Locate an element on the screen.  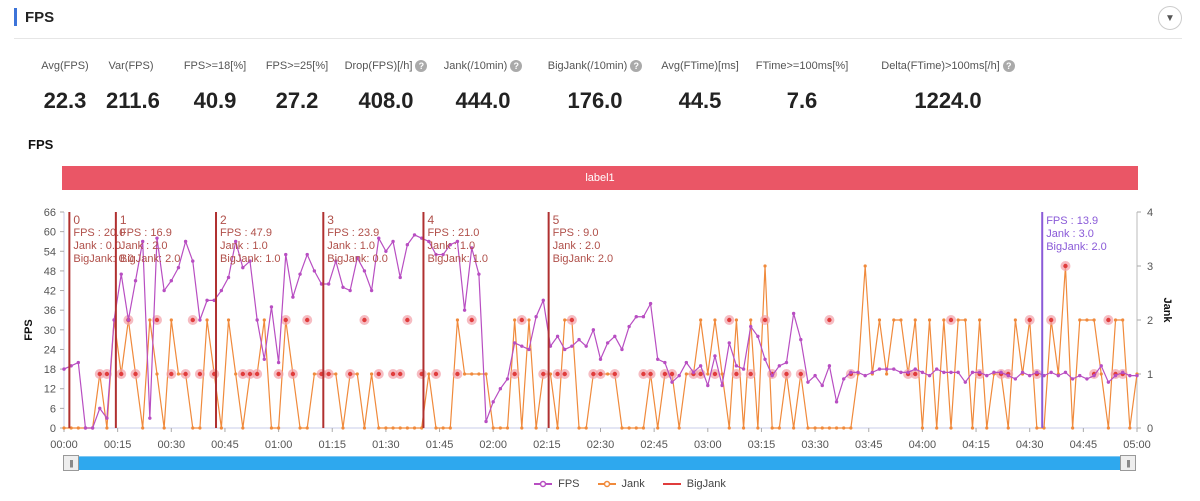
legend-item-bigjank: BigJank is located at coordinates (694, 484).